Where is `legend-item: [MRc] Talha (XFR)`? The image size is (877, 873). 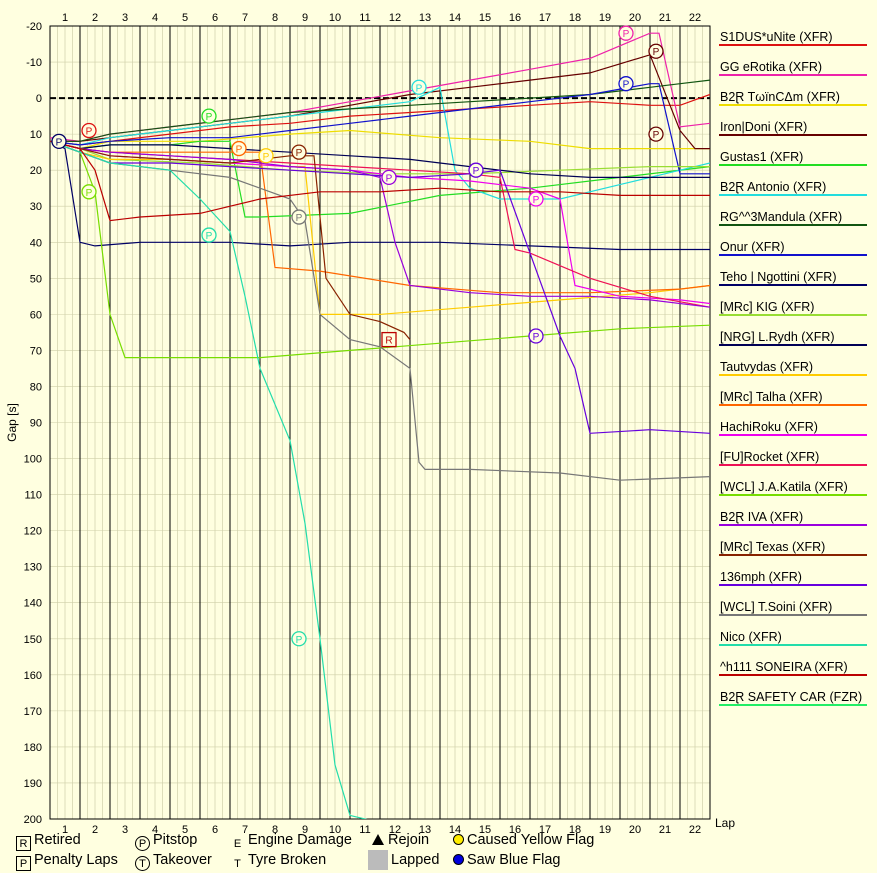
legend-item: [MRc] Talha (XFR) is located at coordinates (794, 399).